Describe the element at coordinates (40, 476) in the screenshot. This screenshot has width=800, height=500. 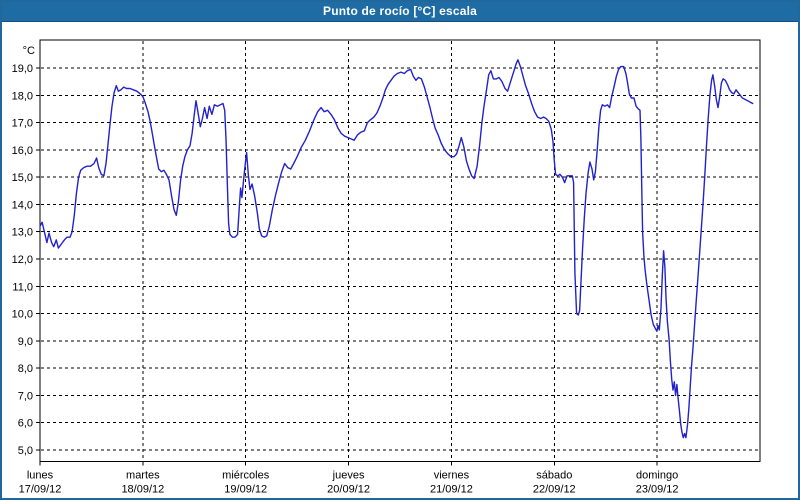
I see `day-label: lunes` at that location.